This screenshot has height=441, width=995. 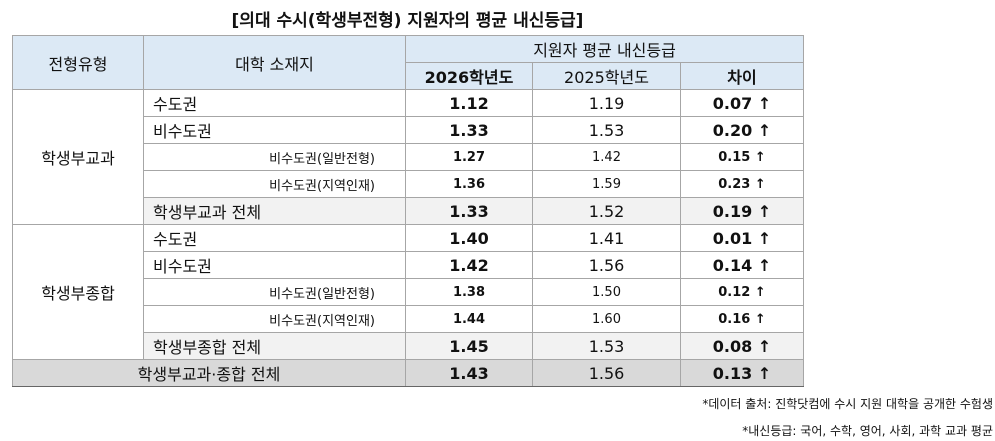 I want to click on cell: 0.20 ↑, so click(x=742, y=130).